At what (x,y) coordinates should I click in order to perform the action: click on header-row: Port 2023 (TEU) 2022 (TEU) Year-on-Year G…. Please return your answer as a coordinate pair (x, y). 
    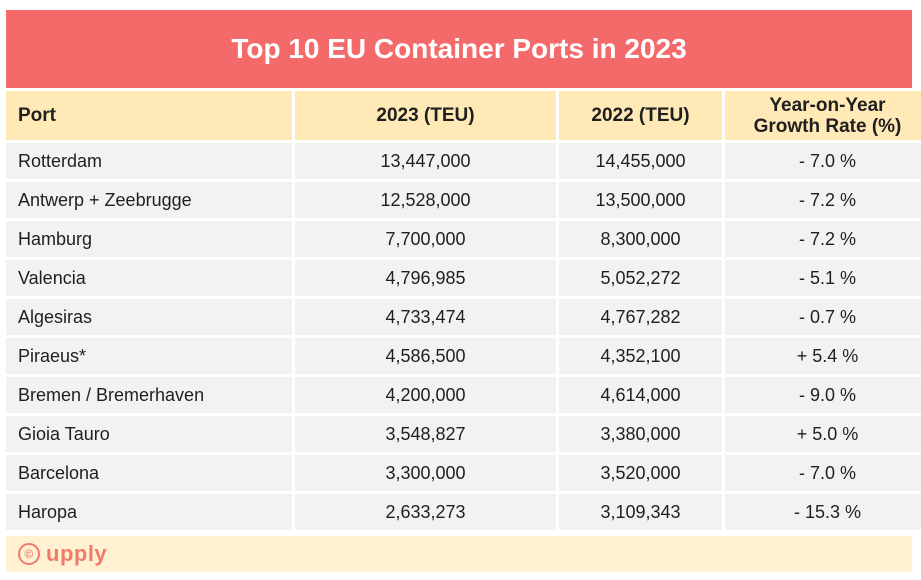
    Looking at the image, I should click on (463, 115).